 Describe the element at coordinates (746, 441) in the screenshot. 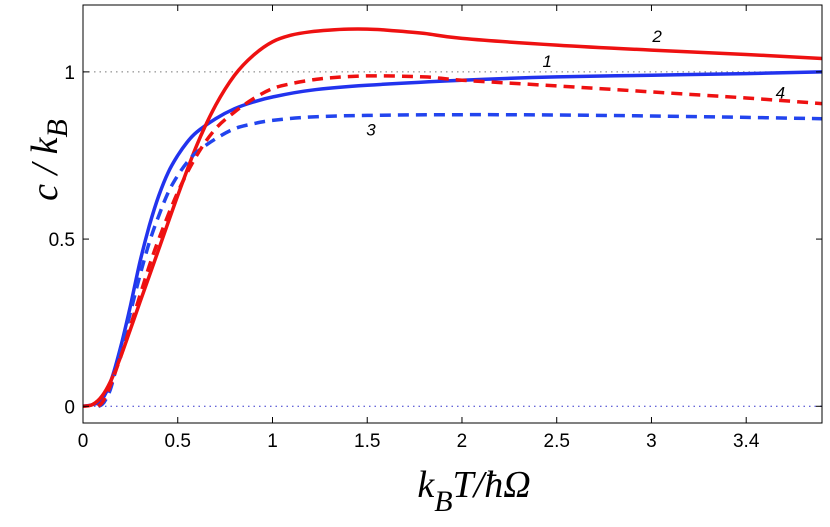

I see `x-tick-label: 3.4` at that location.